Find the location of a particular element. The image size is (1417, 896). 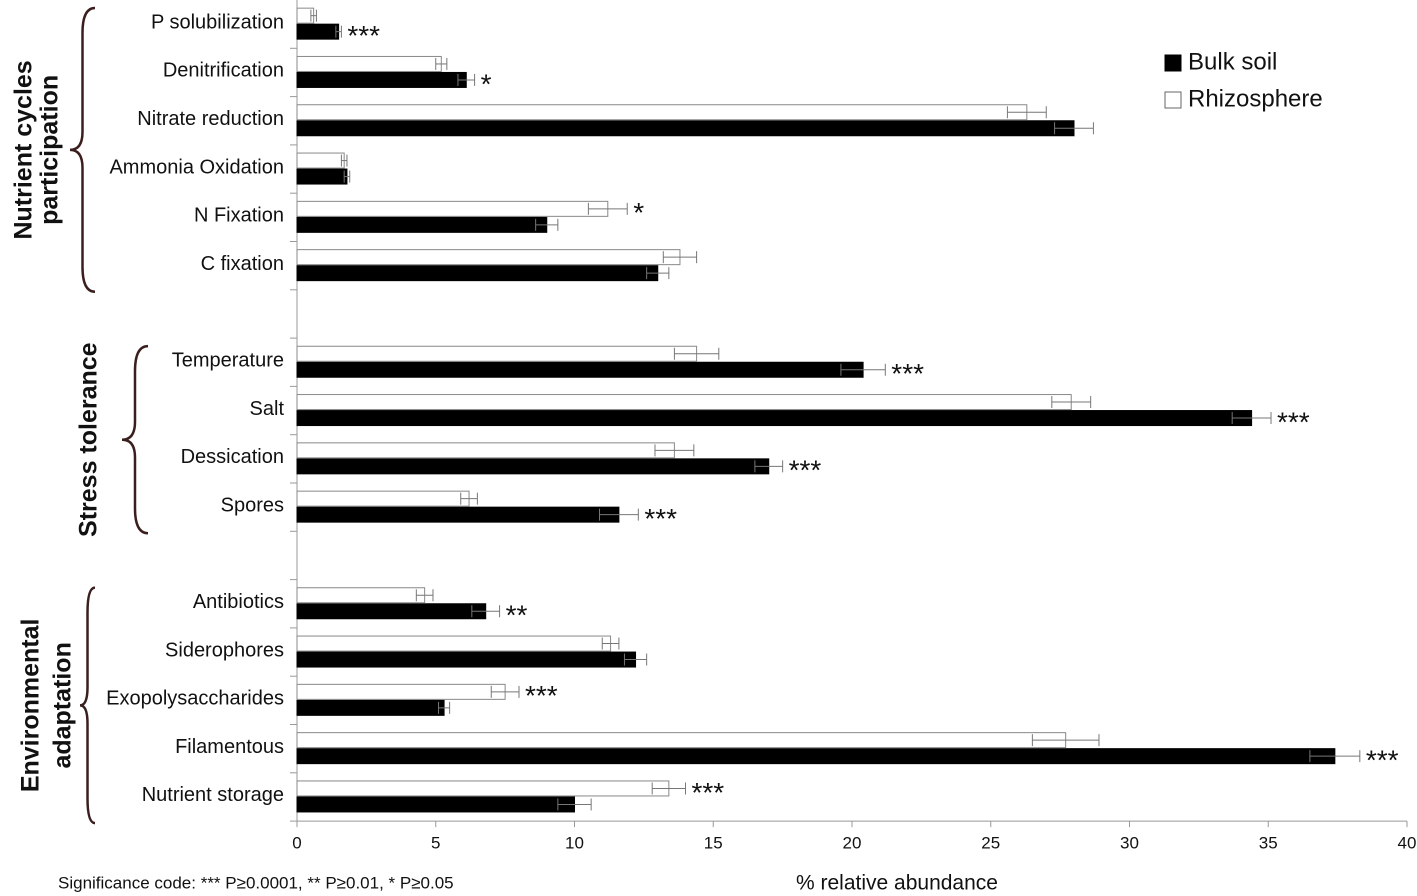

x-axis-label: % relative abundance is located at coordinates (897, 883).